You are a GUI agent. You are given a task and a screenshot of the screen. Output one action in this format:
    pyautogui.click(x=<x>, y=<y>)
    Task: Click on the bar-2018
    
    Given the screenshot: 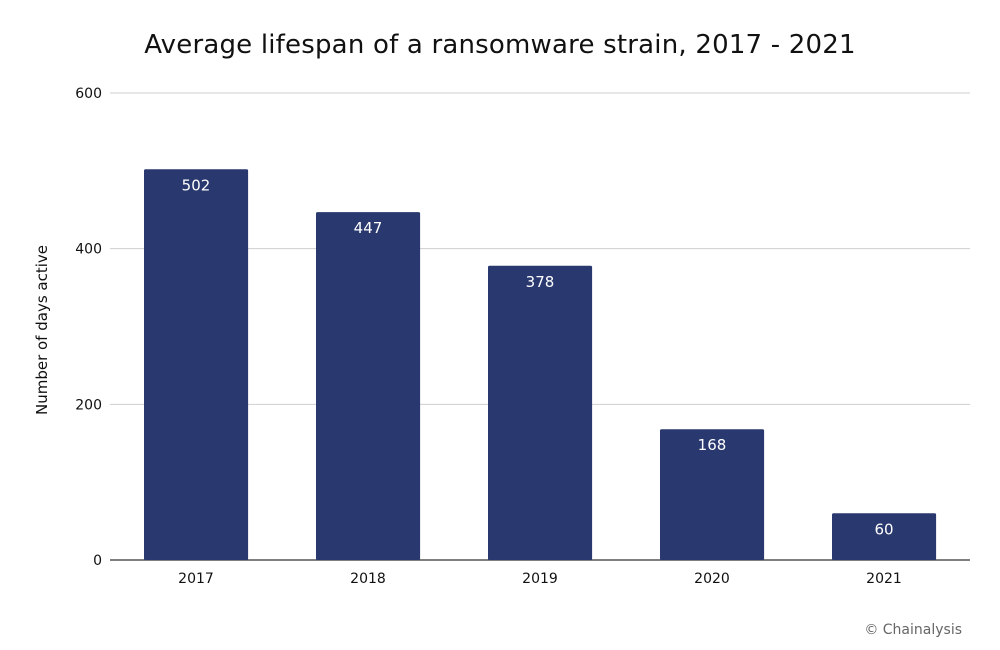 What is the action you would take?
    pyautogui.click(x=368, y=386)
    